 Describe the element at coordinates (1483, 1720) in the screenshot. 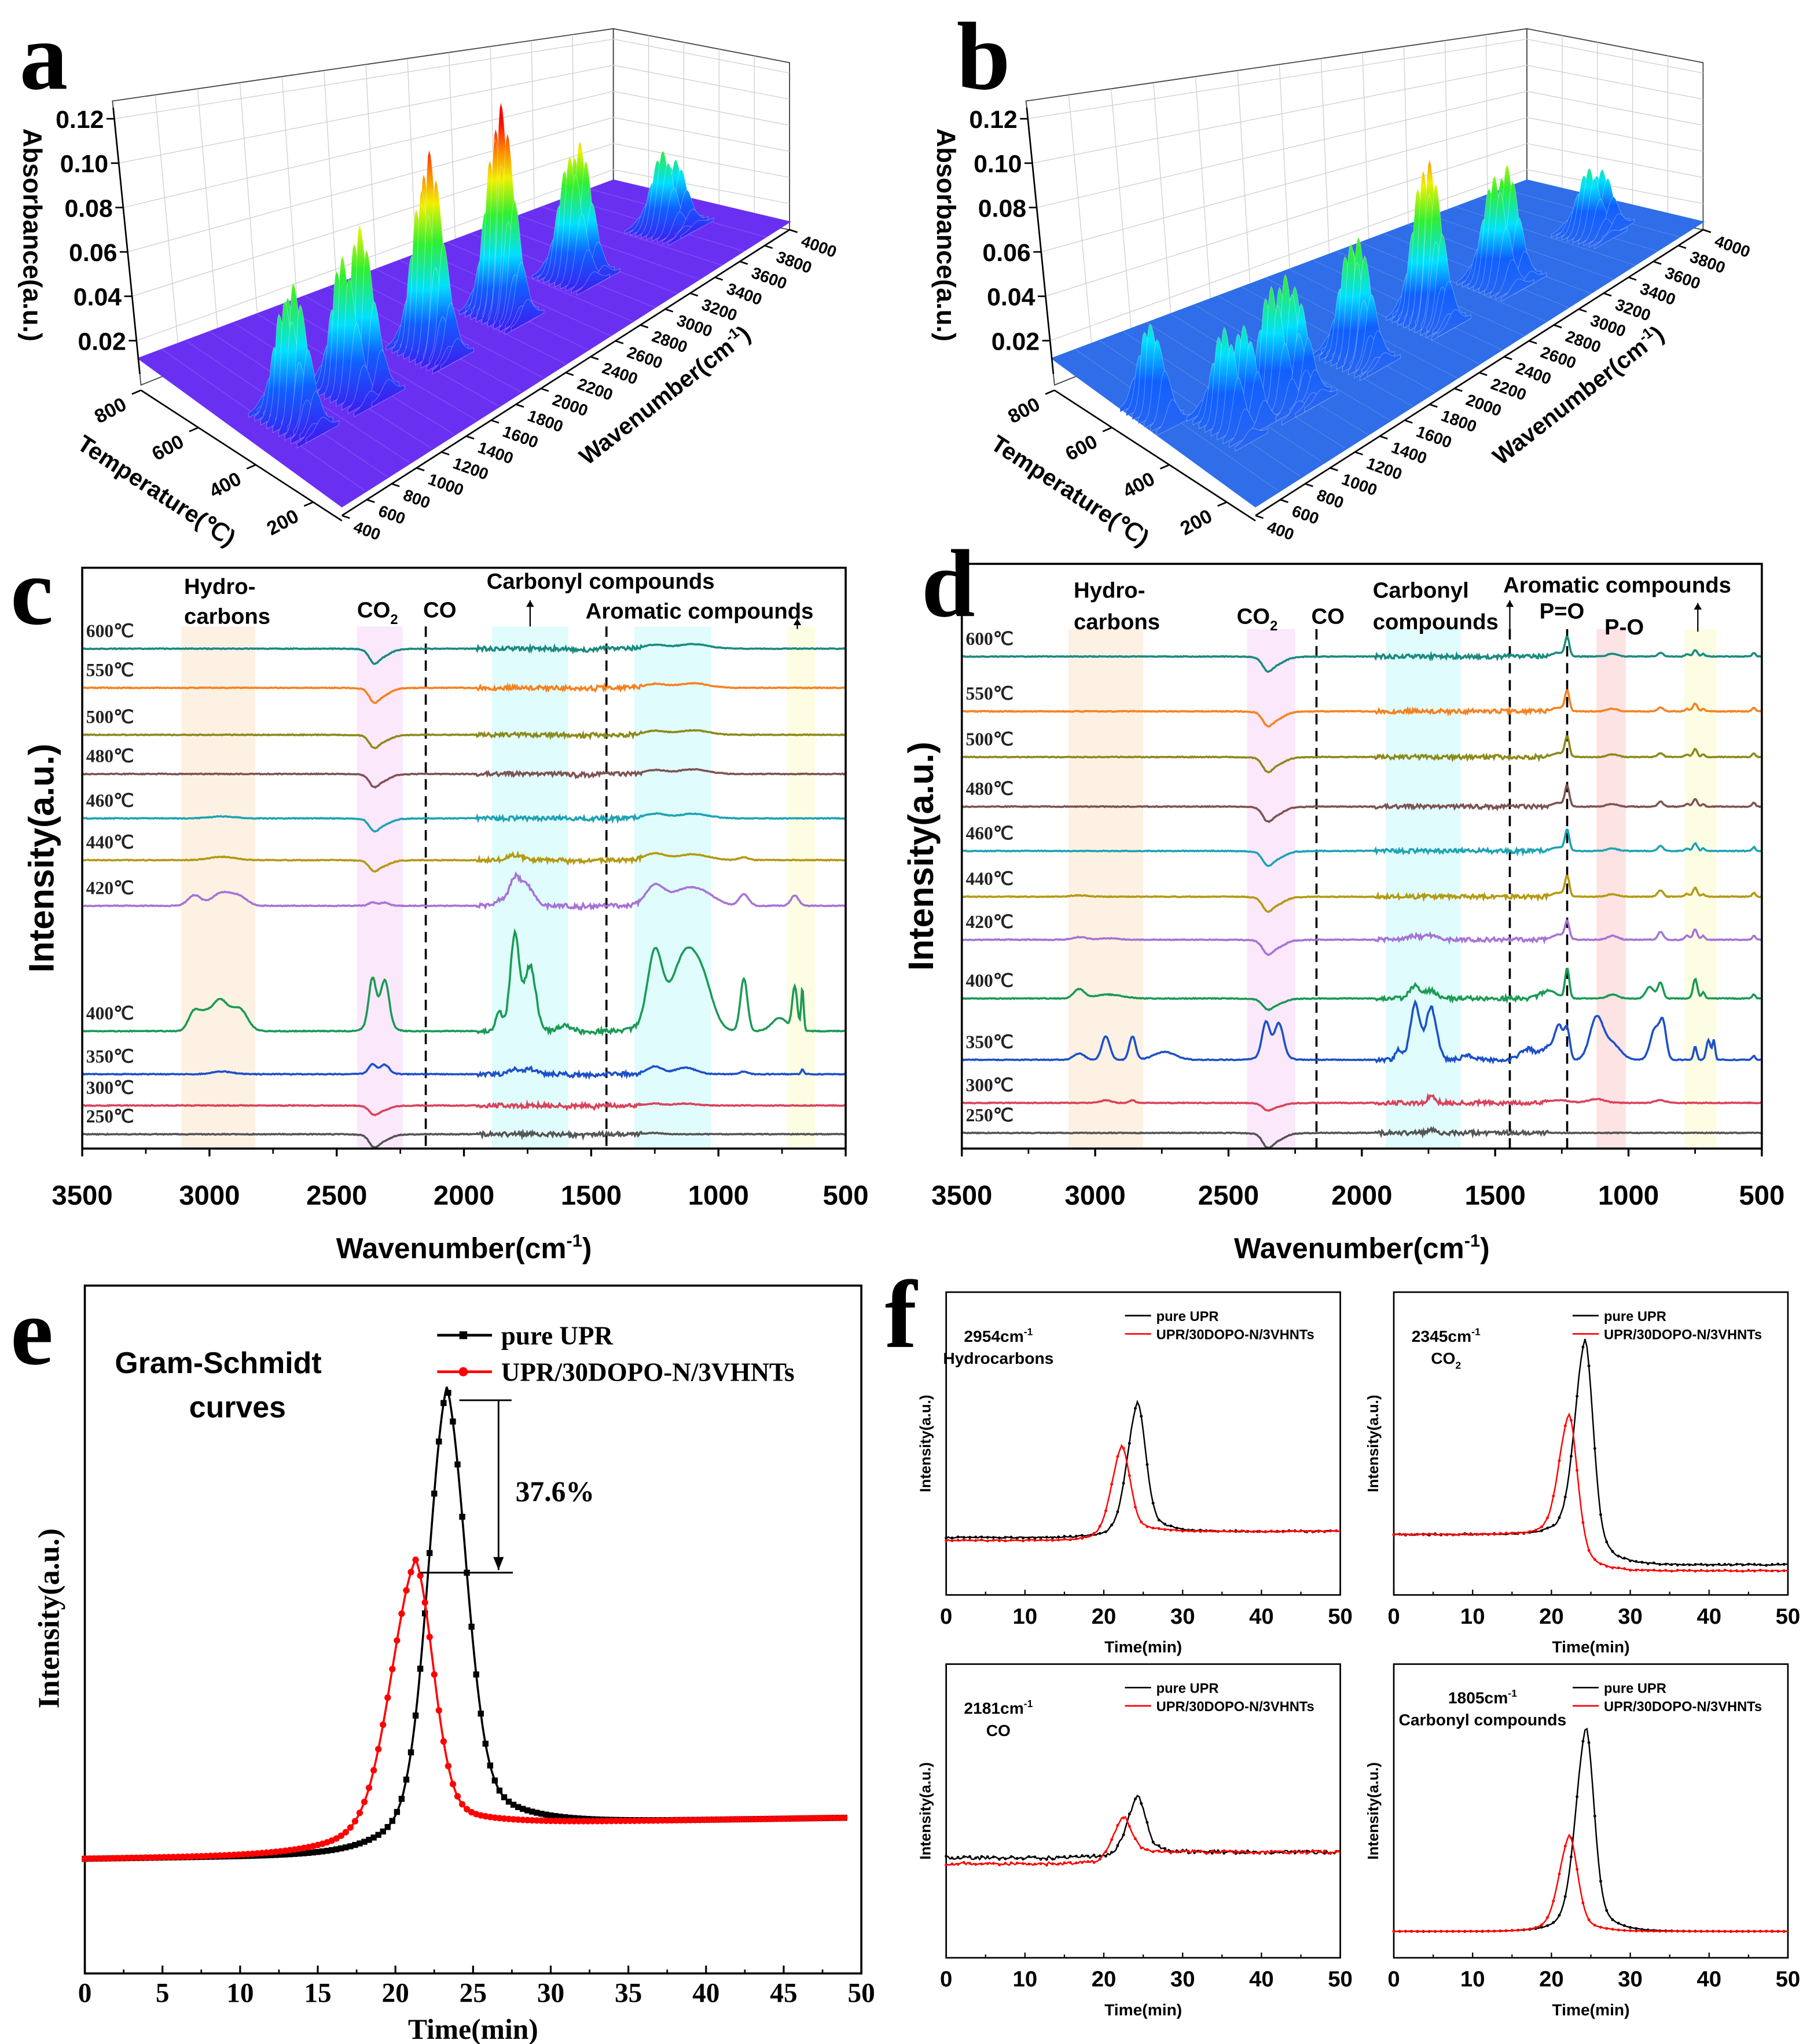

I see `compound-label: Carbonyl compounds` at that location.